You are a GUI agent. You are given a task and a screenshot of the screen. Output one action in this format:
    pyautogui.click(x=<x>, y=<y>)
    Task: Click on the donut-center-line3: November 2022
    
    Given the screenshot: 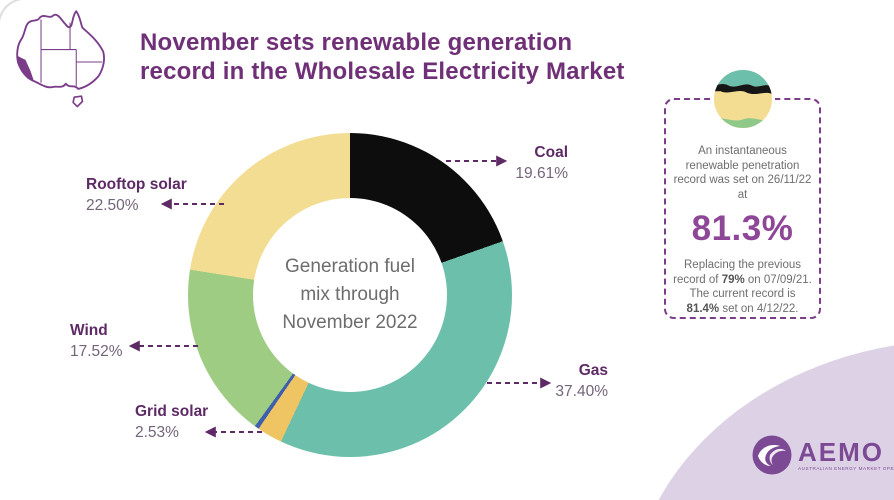 What is the action you would take?
    pyautogui.click(x=350, y=322)
    